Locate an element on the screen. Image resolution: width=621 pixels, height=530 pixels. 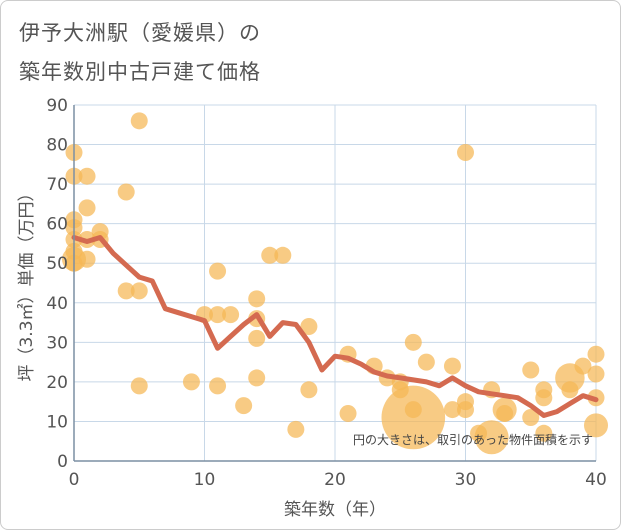
x-tick-label: 10 is located at coordinates (205, 480).